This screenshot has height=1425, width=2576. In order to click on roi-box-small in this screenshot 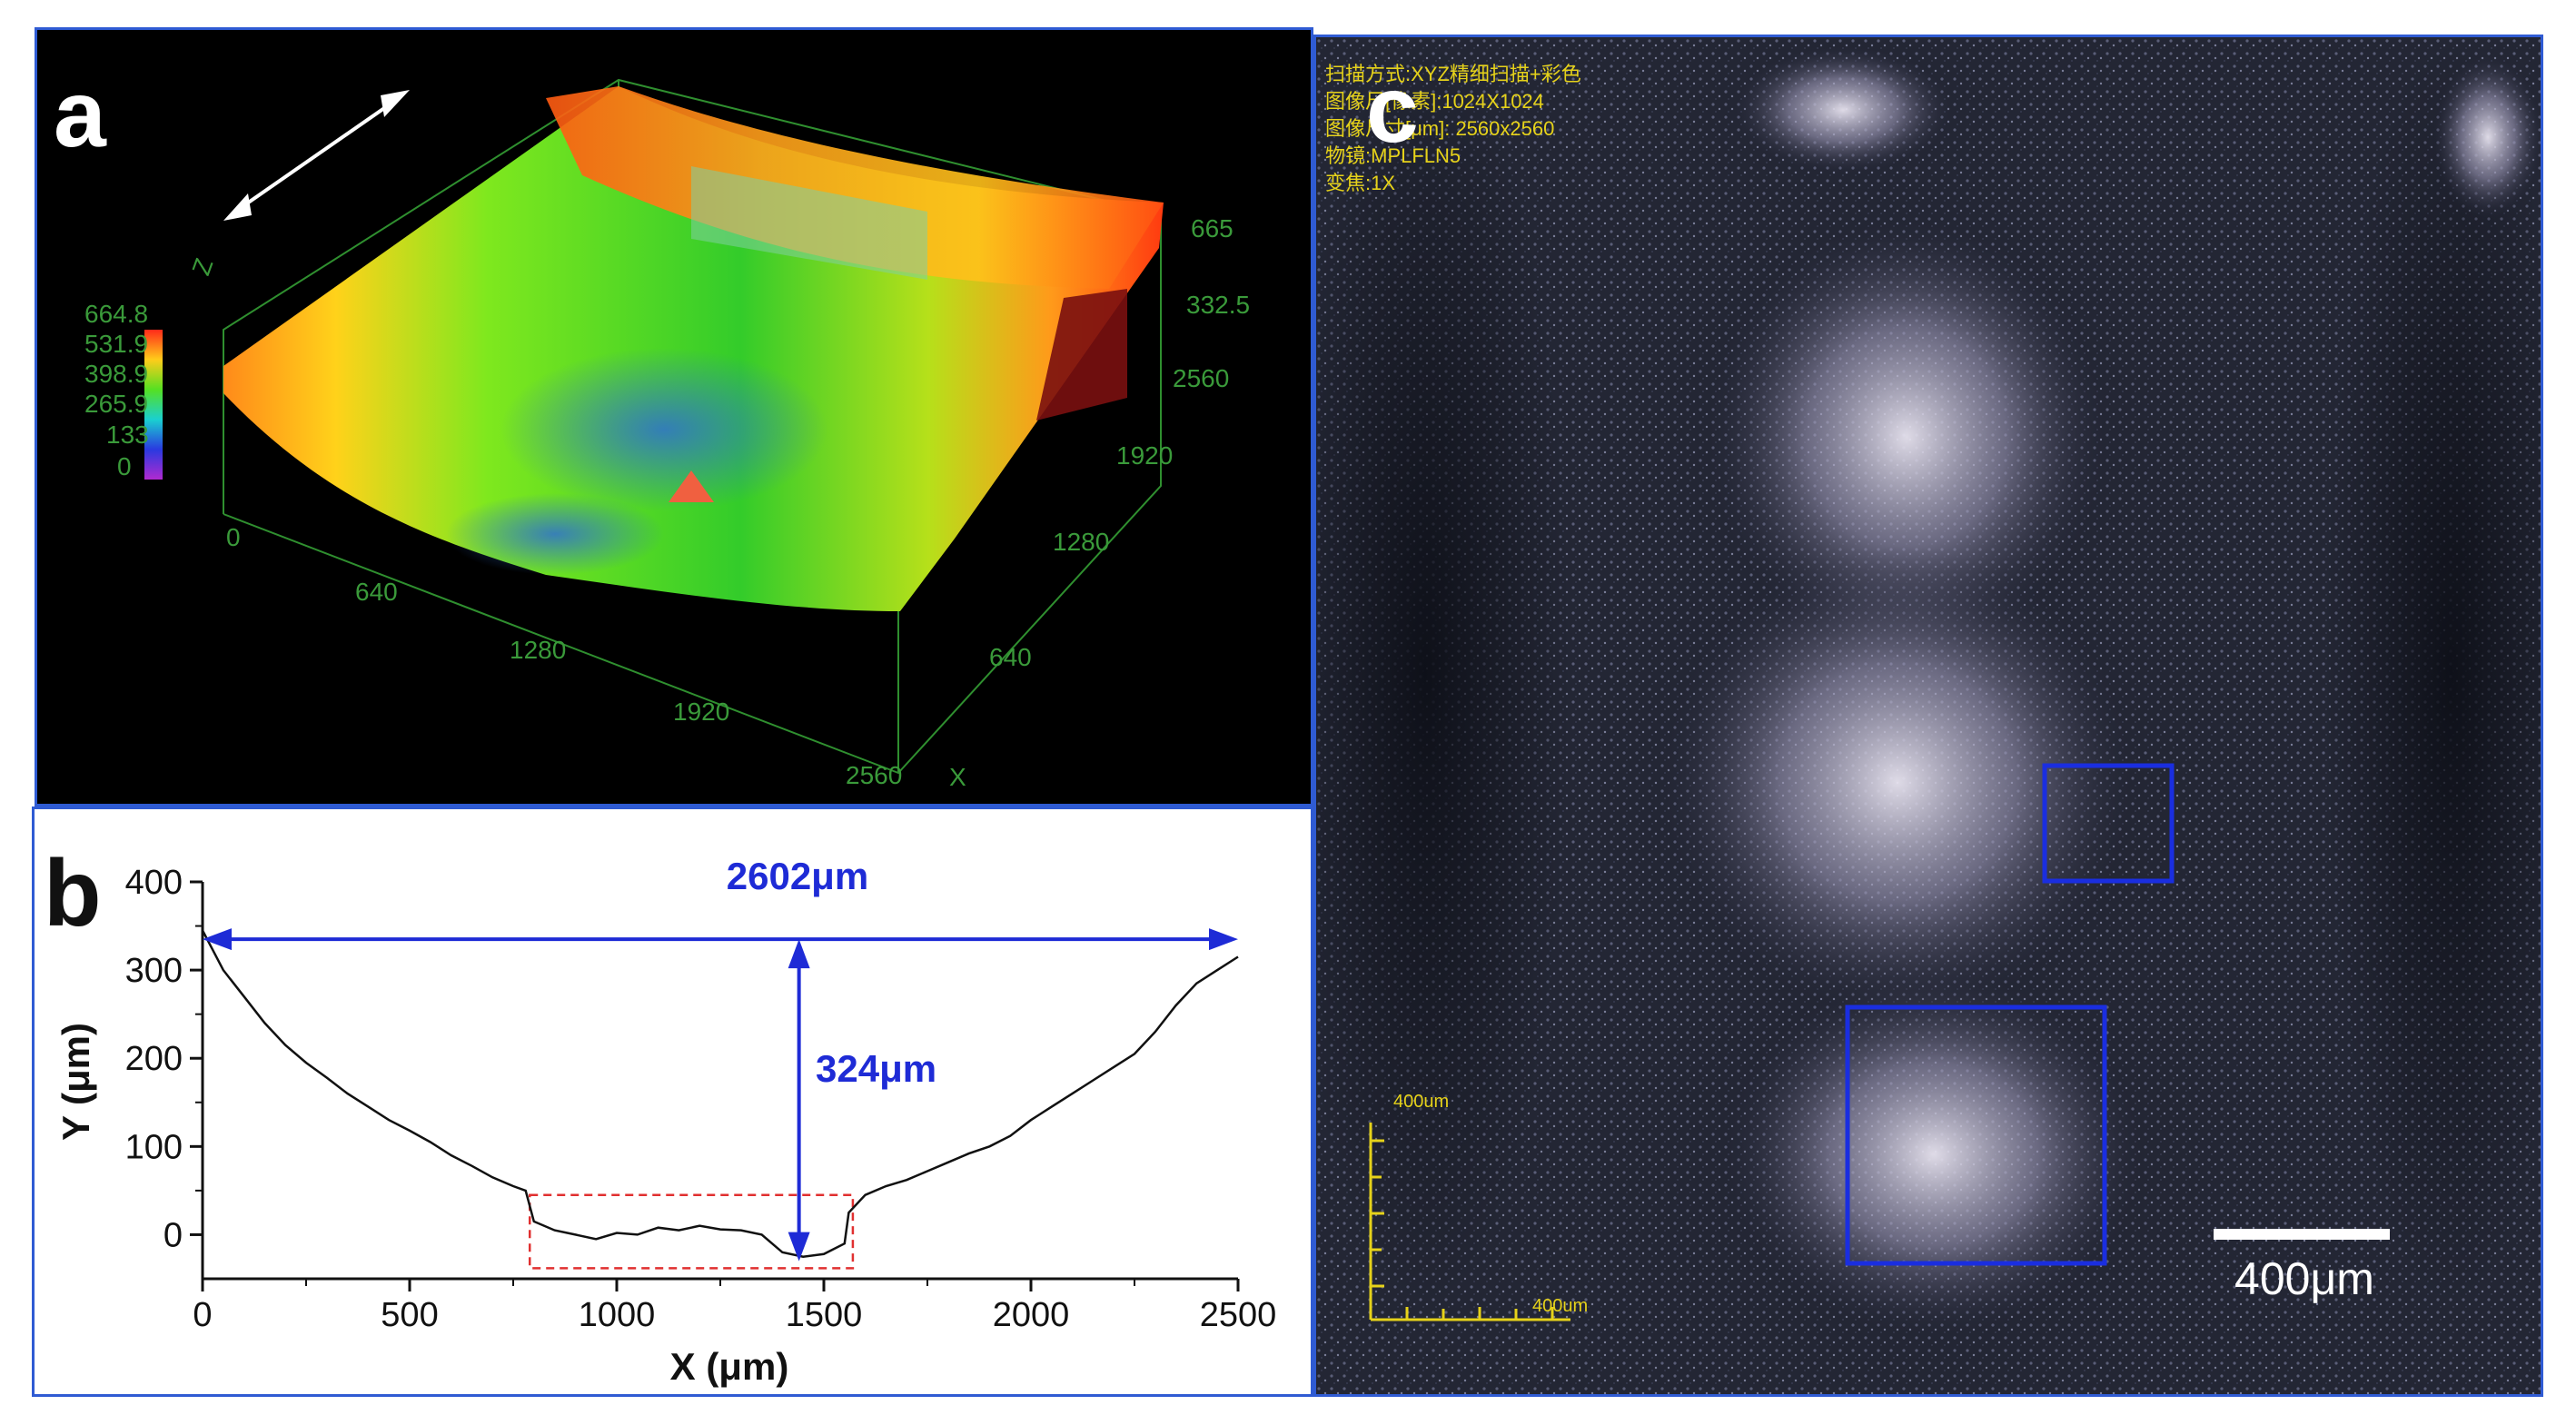, I will do `click(2108, 823)`.